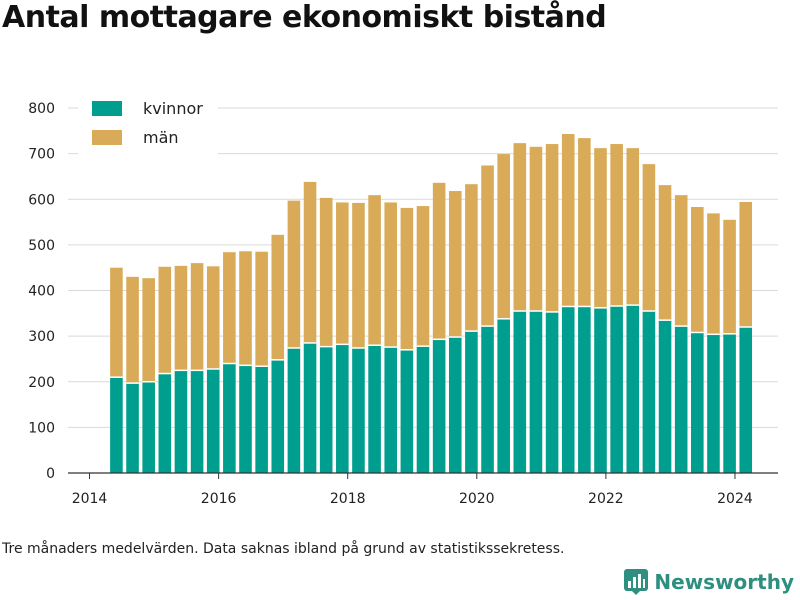 This screenshot has height=600, width=800. I want to click on legend: kvinnor män, so click(148, 126).